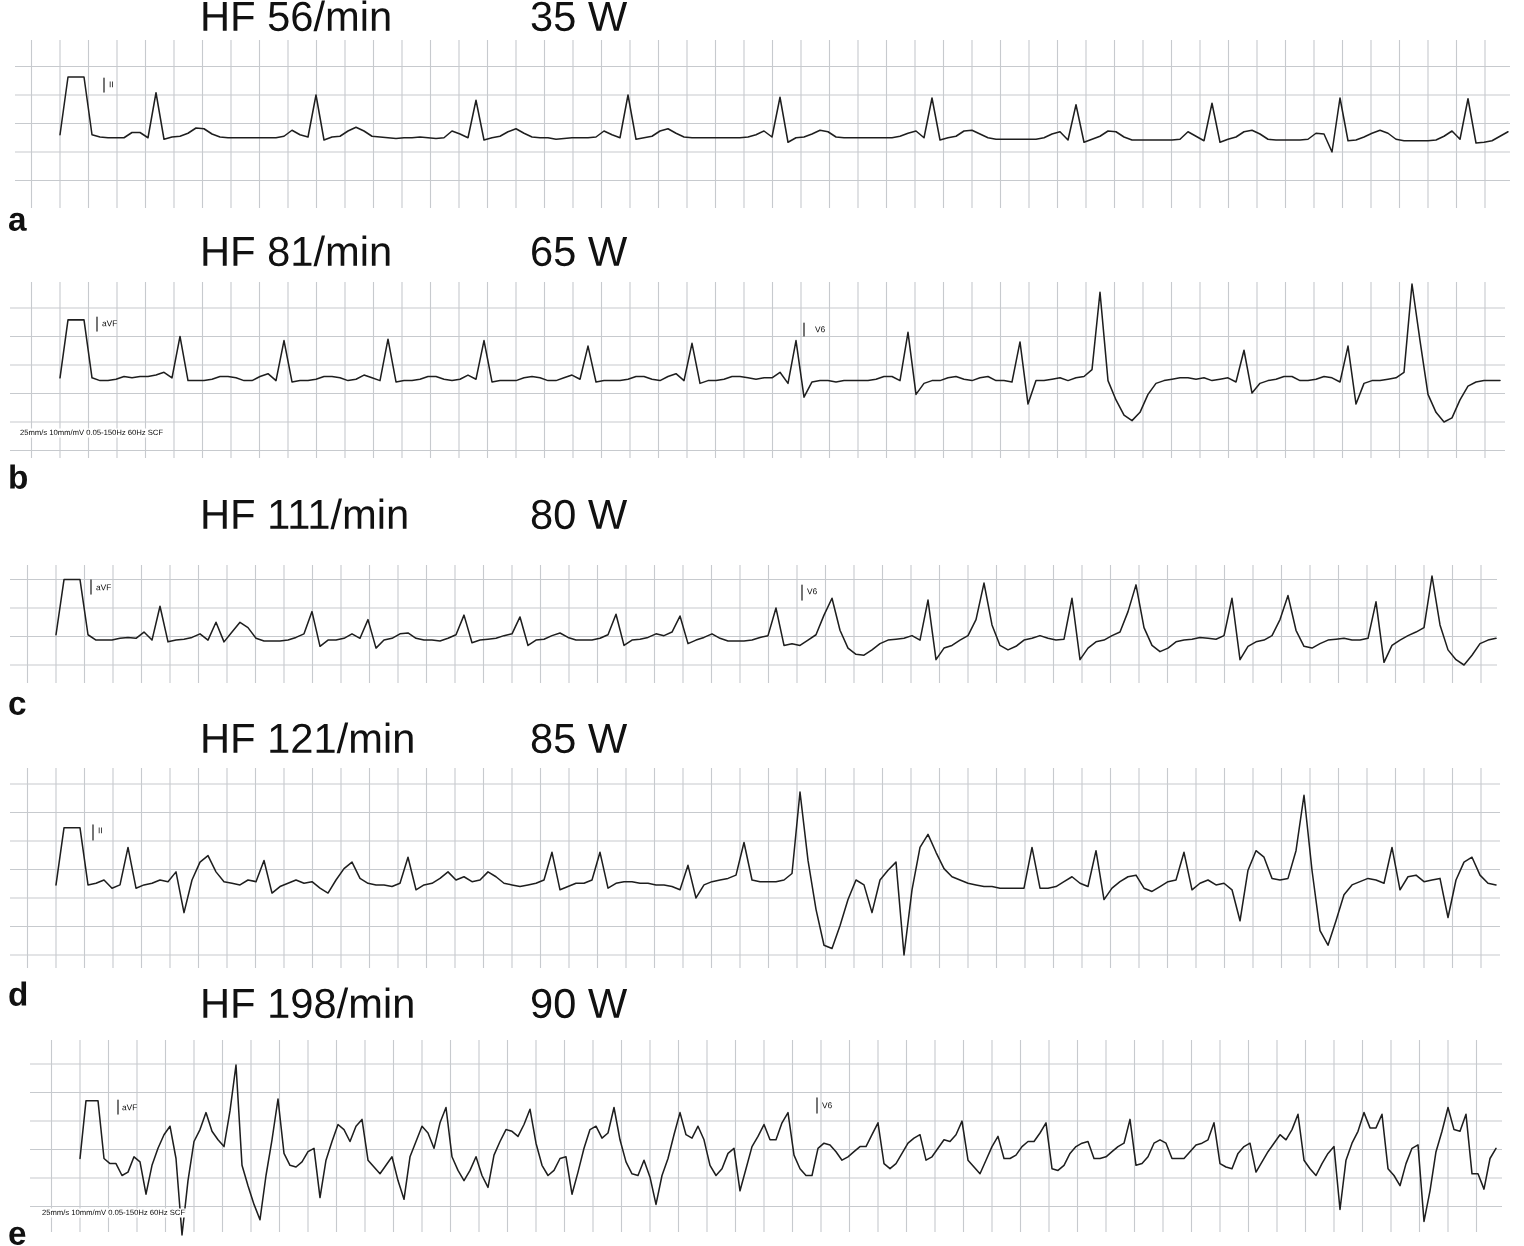 This screenshot has width=1524, height=1246. Describe the element at coordinates (17, 705) in the screenshot. I see `text: c` at that location.